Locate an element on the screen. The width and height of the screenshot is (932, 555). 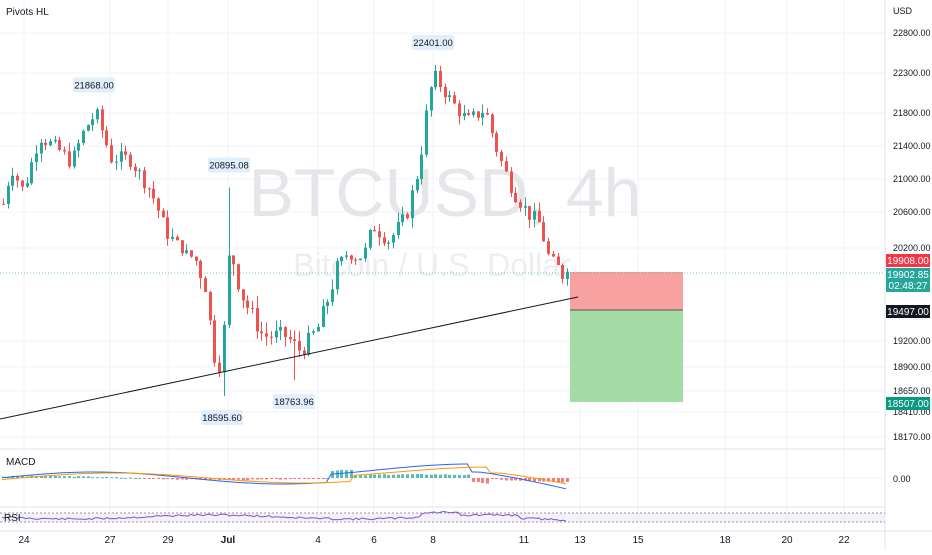
rsi-line is located at coordinates (284, 516).